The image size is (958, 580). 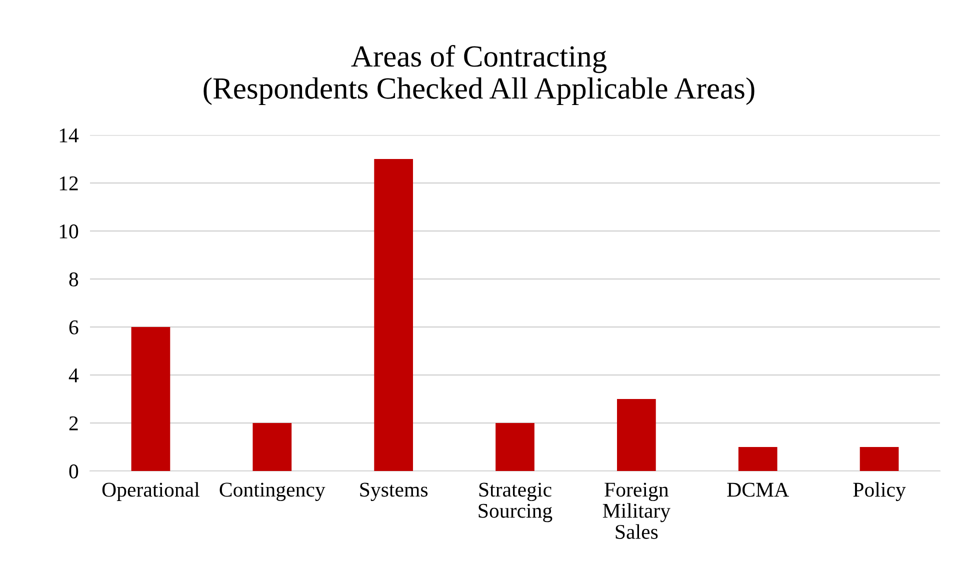 I want to click on y-tick-label: 12, so click(x=69, y=183).